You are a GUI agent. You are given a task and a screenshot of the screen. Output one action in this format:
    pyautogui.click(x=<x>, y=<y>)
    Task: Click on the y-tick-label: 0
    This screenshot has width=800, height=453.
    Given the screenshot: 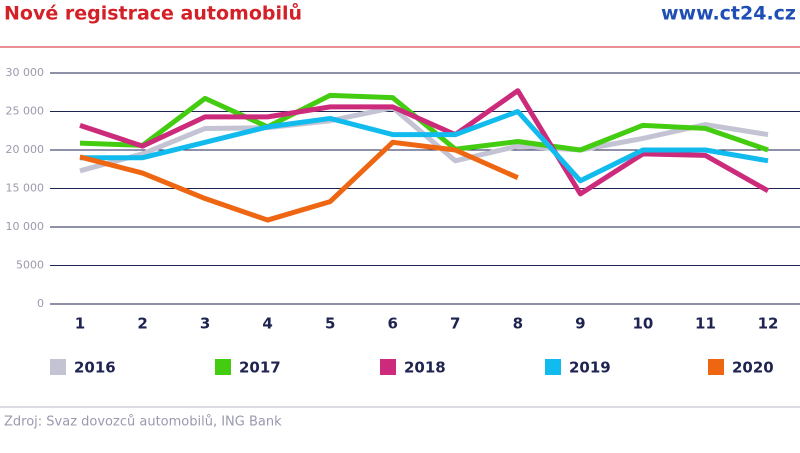 What is the action you would take?
    pyautogui.click(x=40, y=303)
    